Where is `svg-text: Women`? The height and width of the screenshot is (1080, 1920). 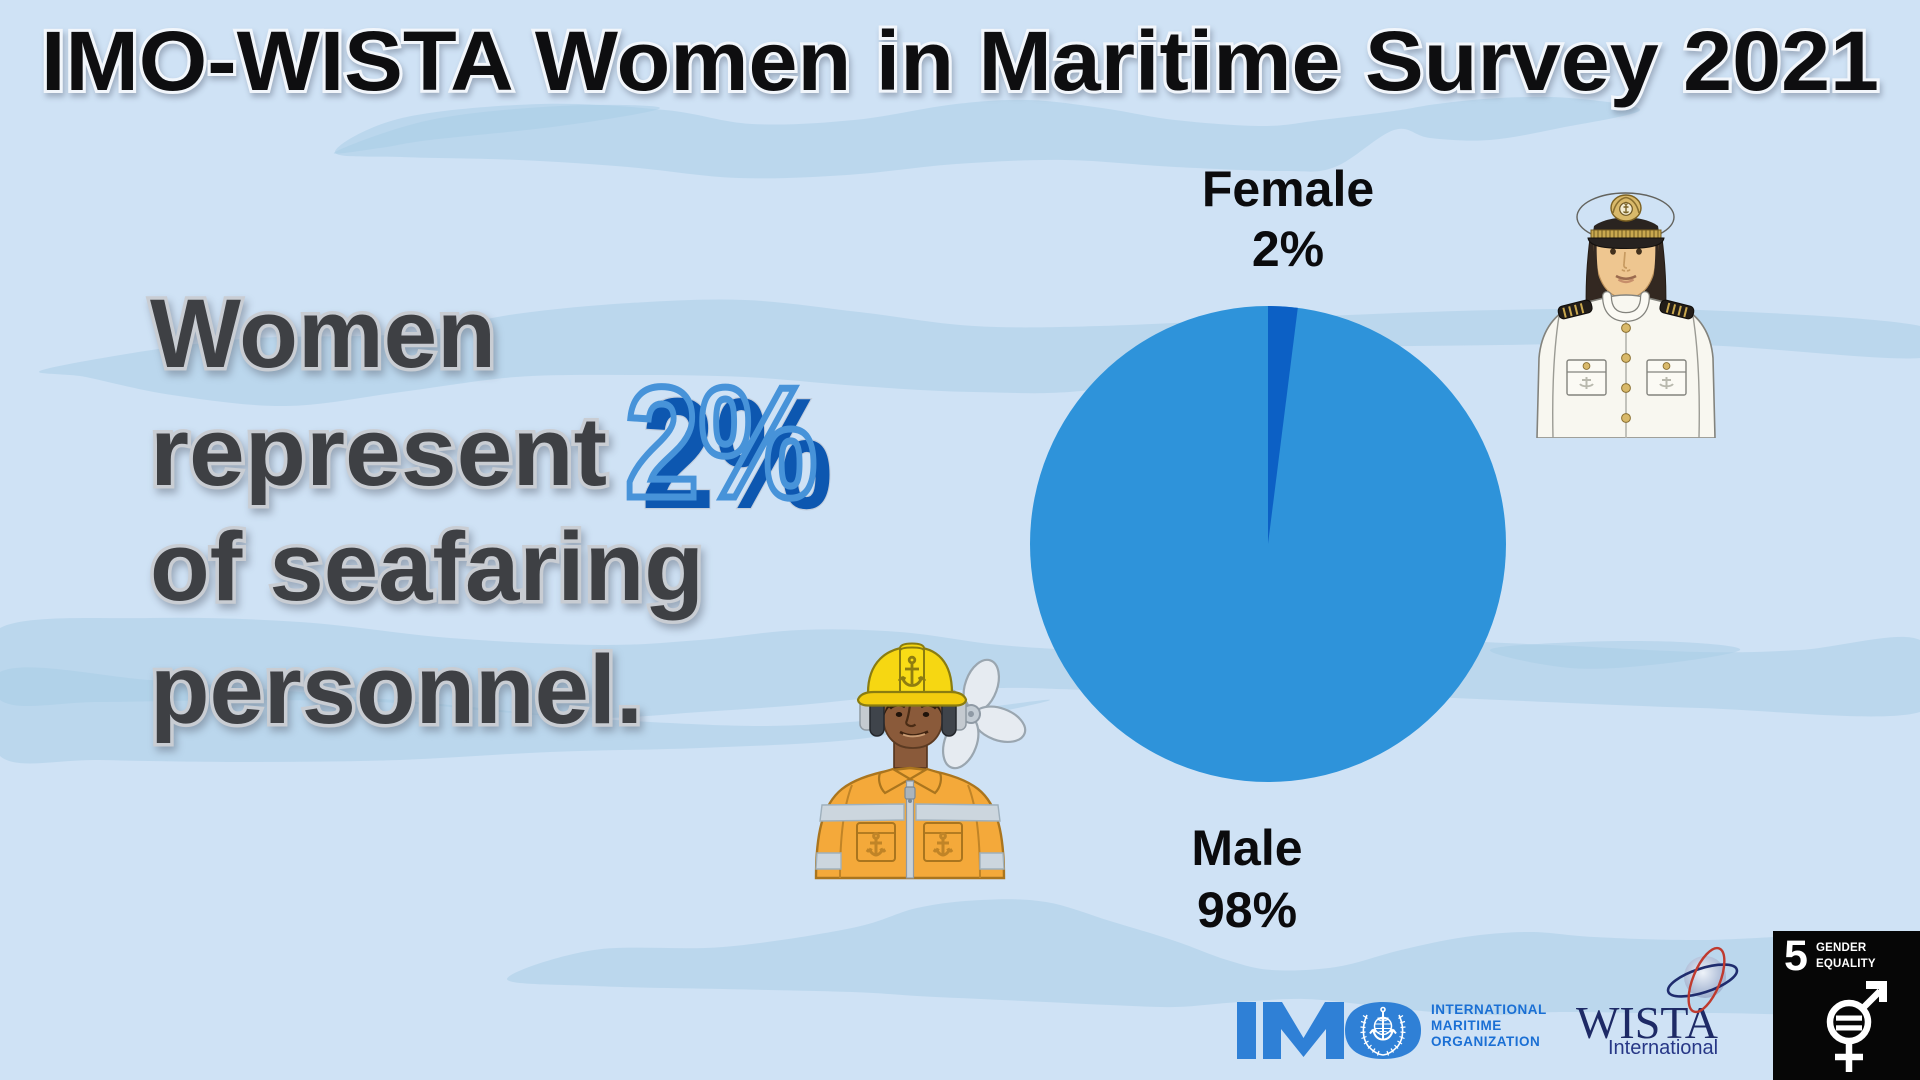
svg-text: Women is located at coordinates (323, 333).